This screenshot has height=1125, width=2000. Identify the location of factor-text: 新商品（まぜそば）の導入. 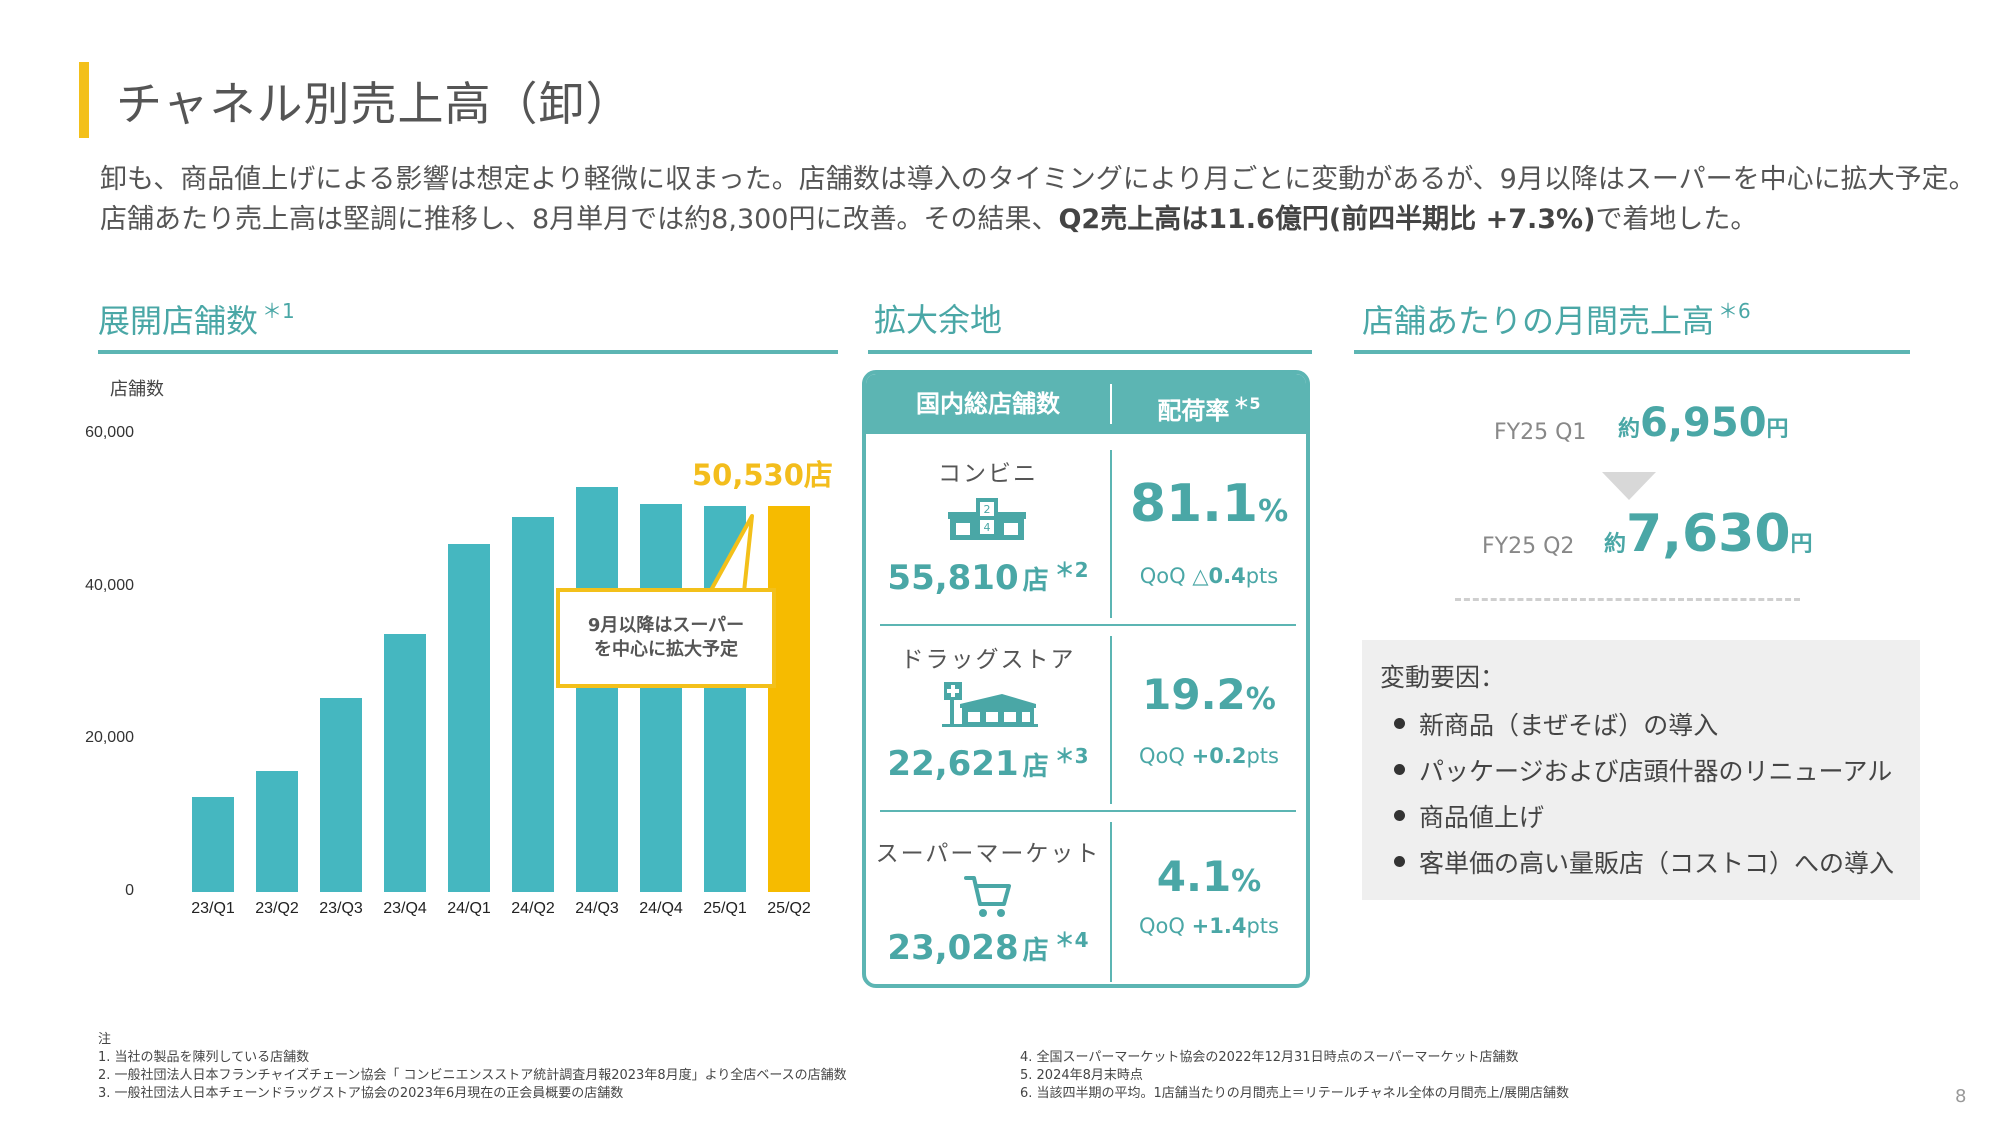
(1569, 725).